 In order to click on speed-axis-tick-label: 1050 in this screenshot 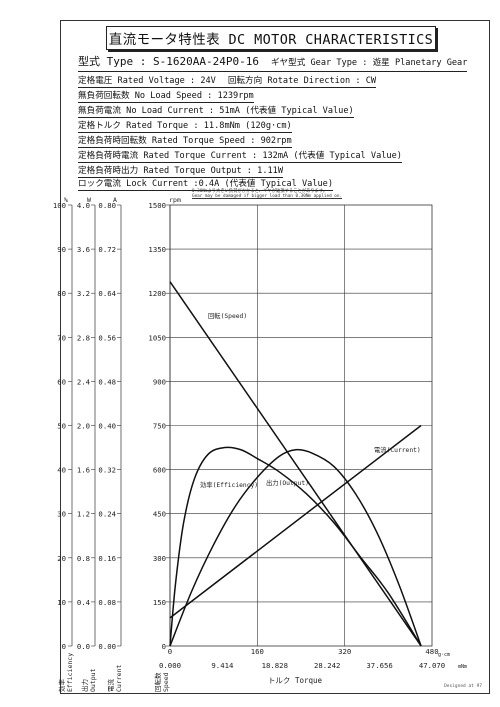, I will do `click(157, 337)`.